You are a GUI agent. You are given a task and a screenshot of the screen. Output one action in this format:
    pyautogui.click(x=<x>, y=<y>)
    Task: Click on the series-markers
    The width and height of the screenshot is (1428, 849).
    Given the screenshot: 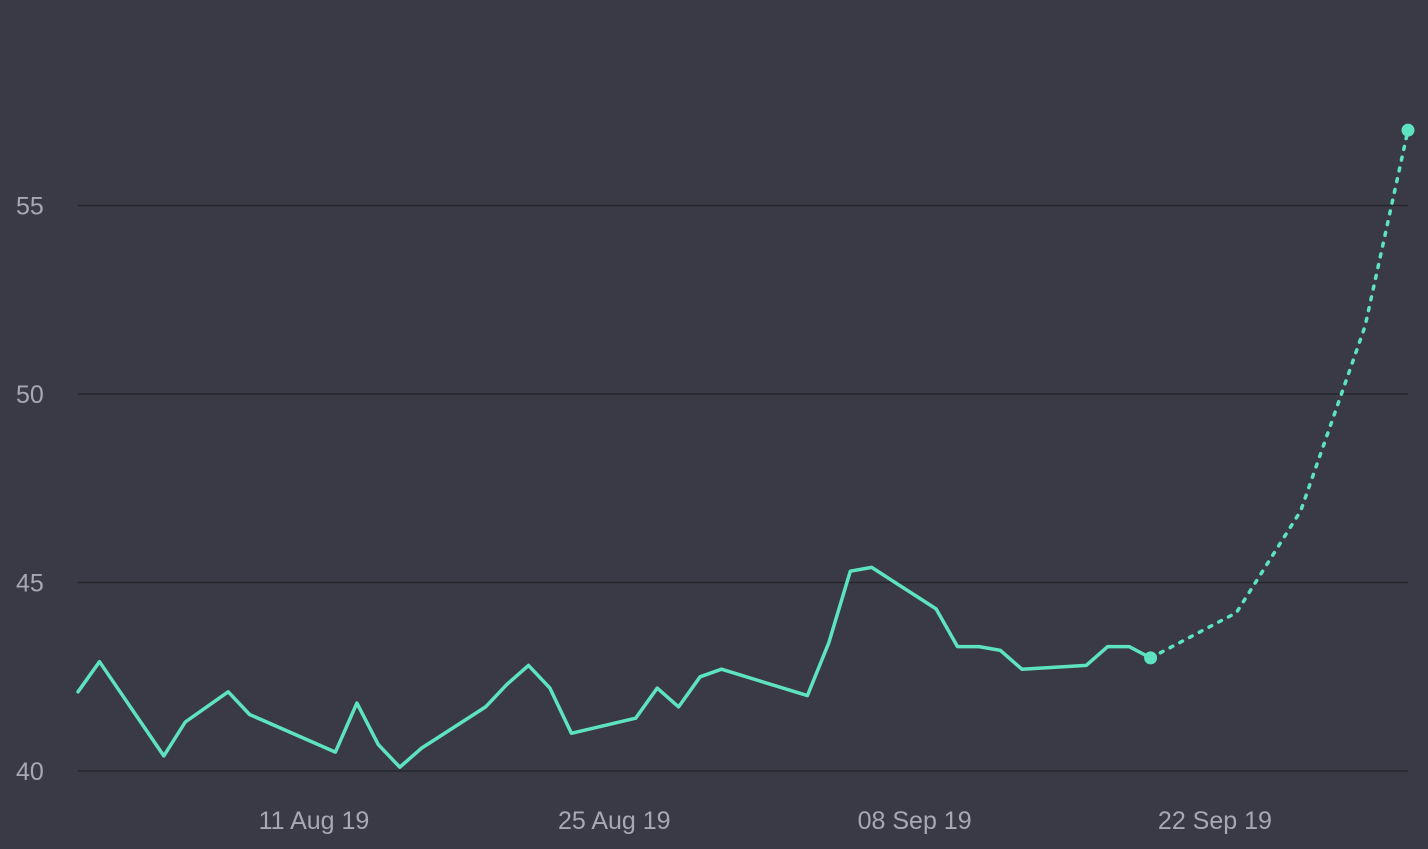 What is the action you would take?
    pyautogui.click(x=1279, y=394)
    